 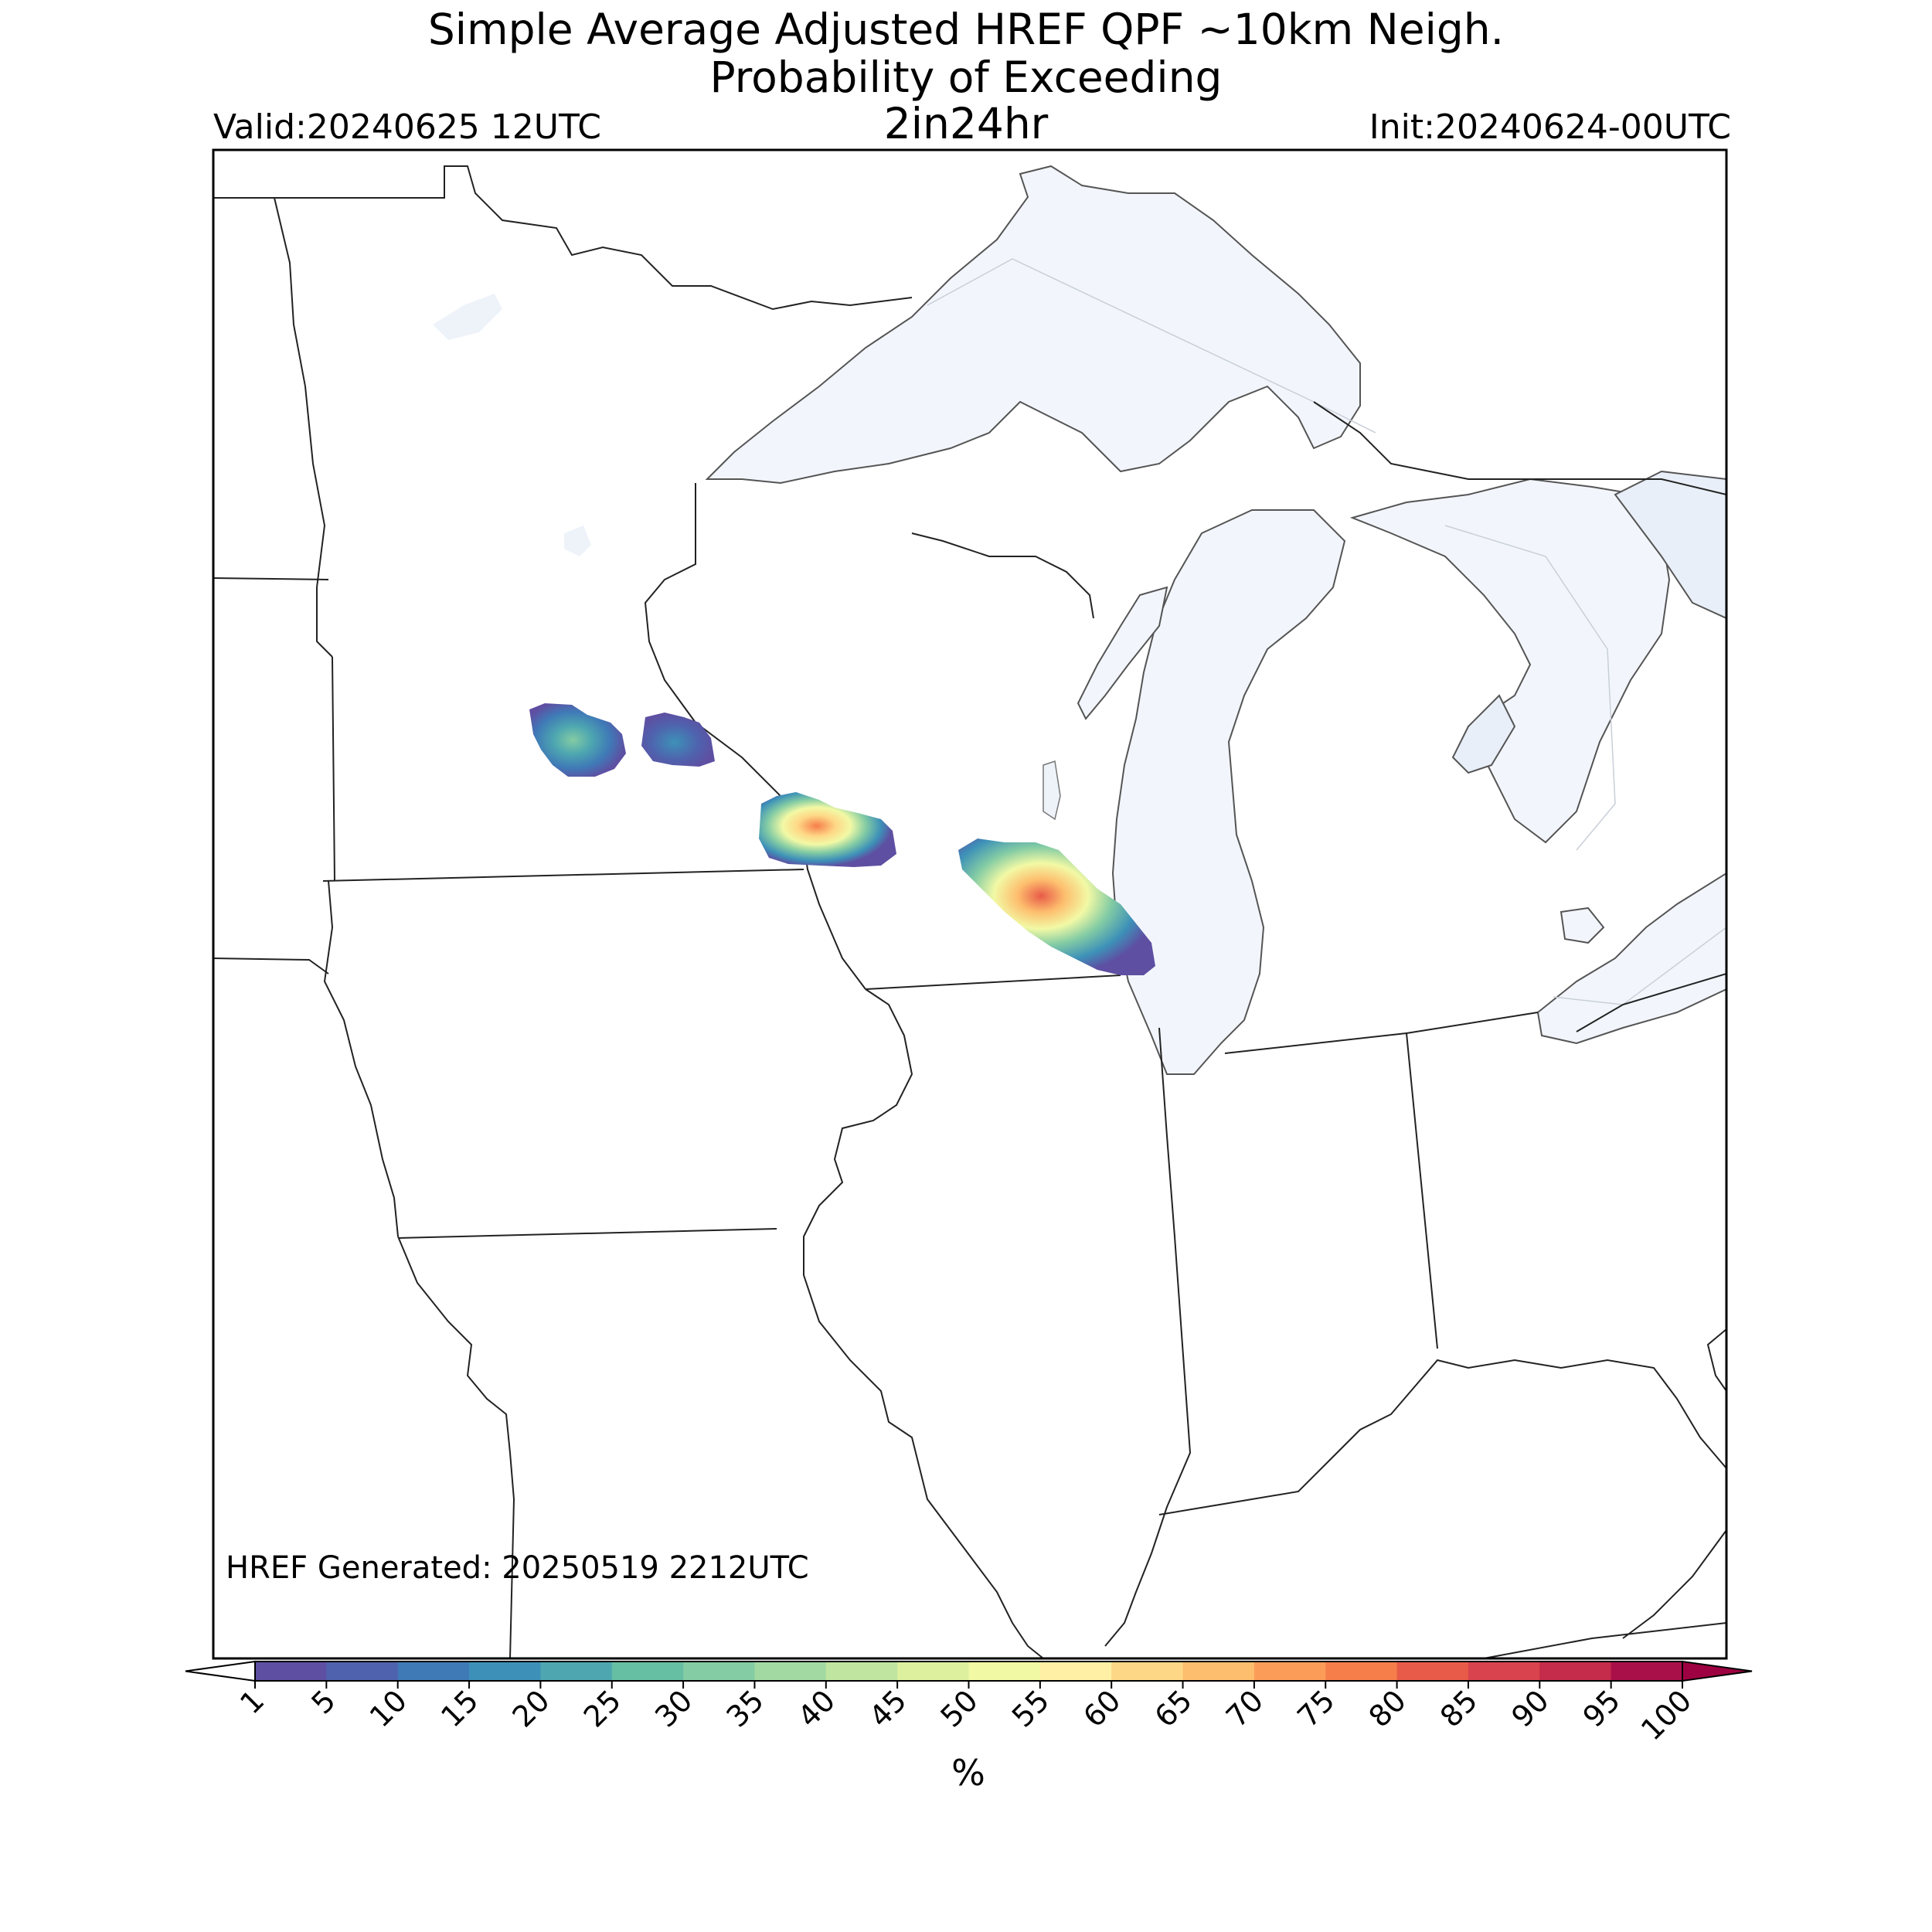 What do you see at coordinates (887, 1708) in the screenshot?
I see `colorbar-tick-label: 45` at bounding box center [887, 1708].